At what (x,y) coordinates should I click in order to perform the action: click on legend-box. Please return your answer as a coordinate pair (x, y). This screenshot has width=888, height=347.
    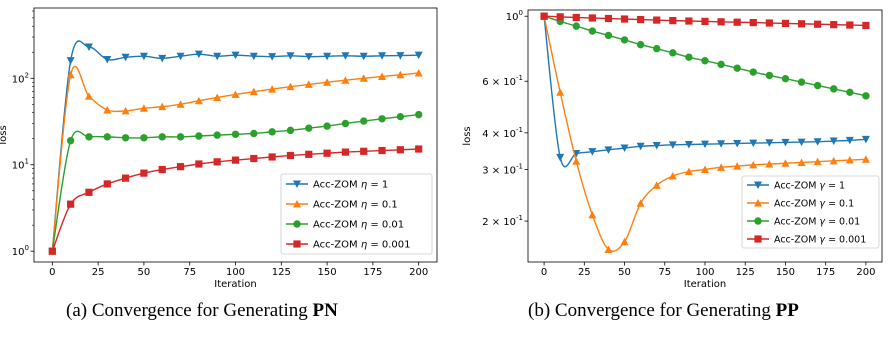
    Looking at the image, I should click on (810, 212).